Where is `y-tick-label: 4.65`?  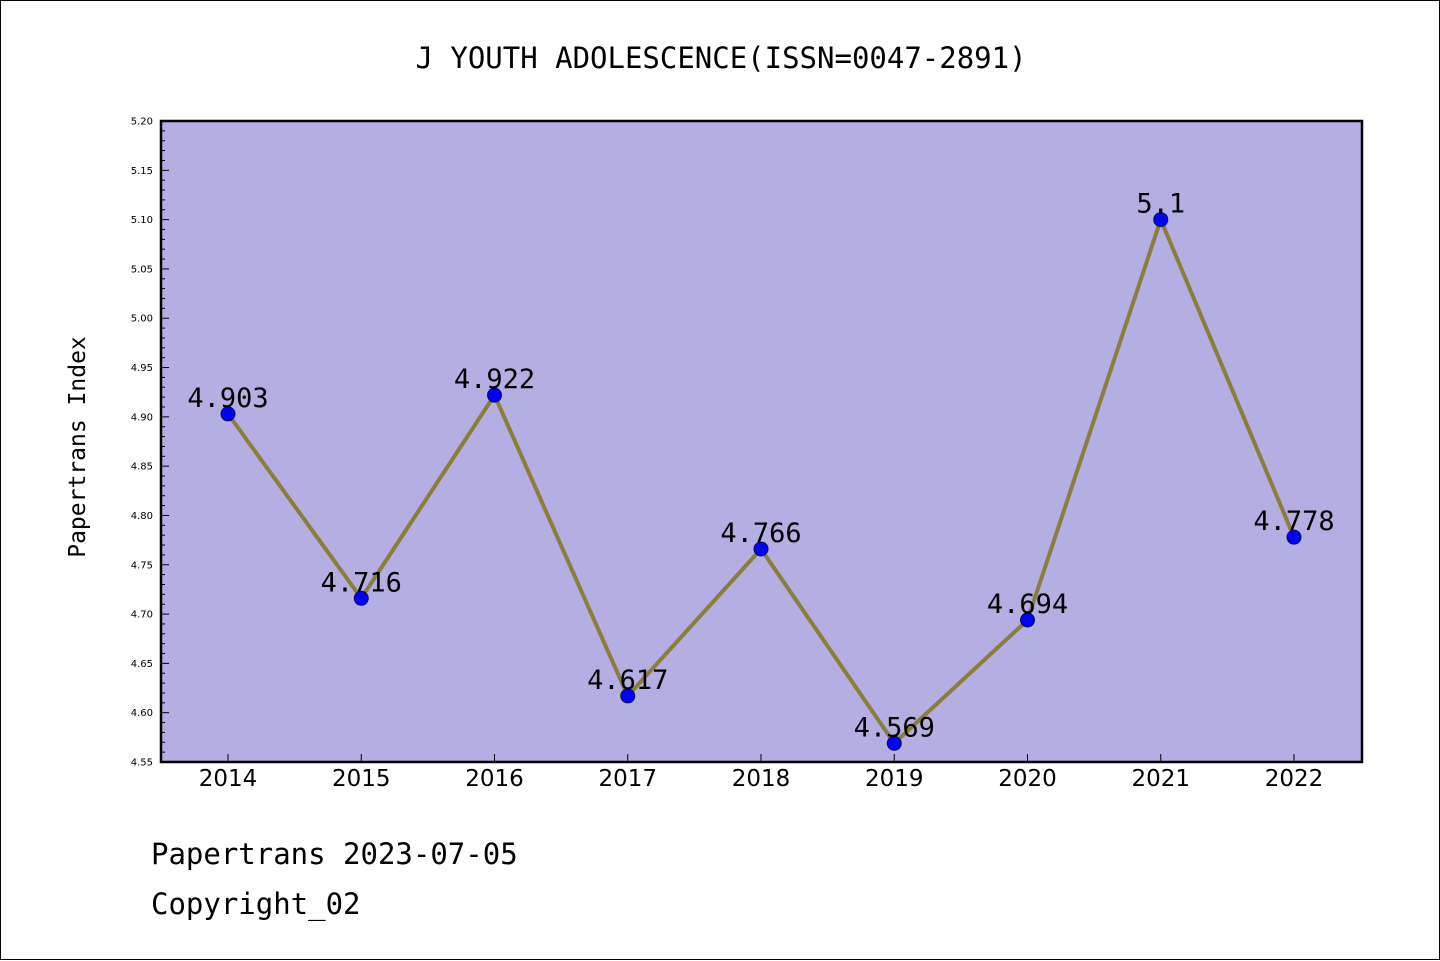
y-tick-label: 4.65 is located at coordinates (142, 664).